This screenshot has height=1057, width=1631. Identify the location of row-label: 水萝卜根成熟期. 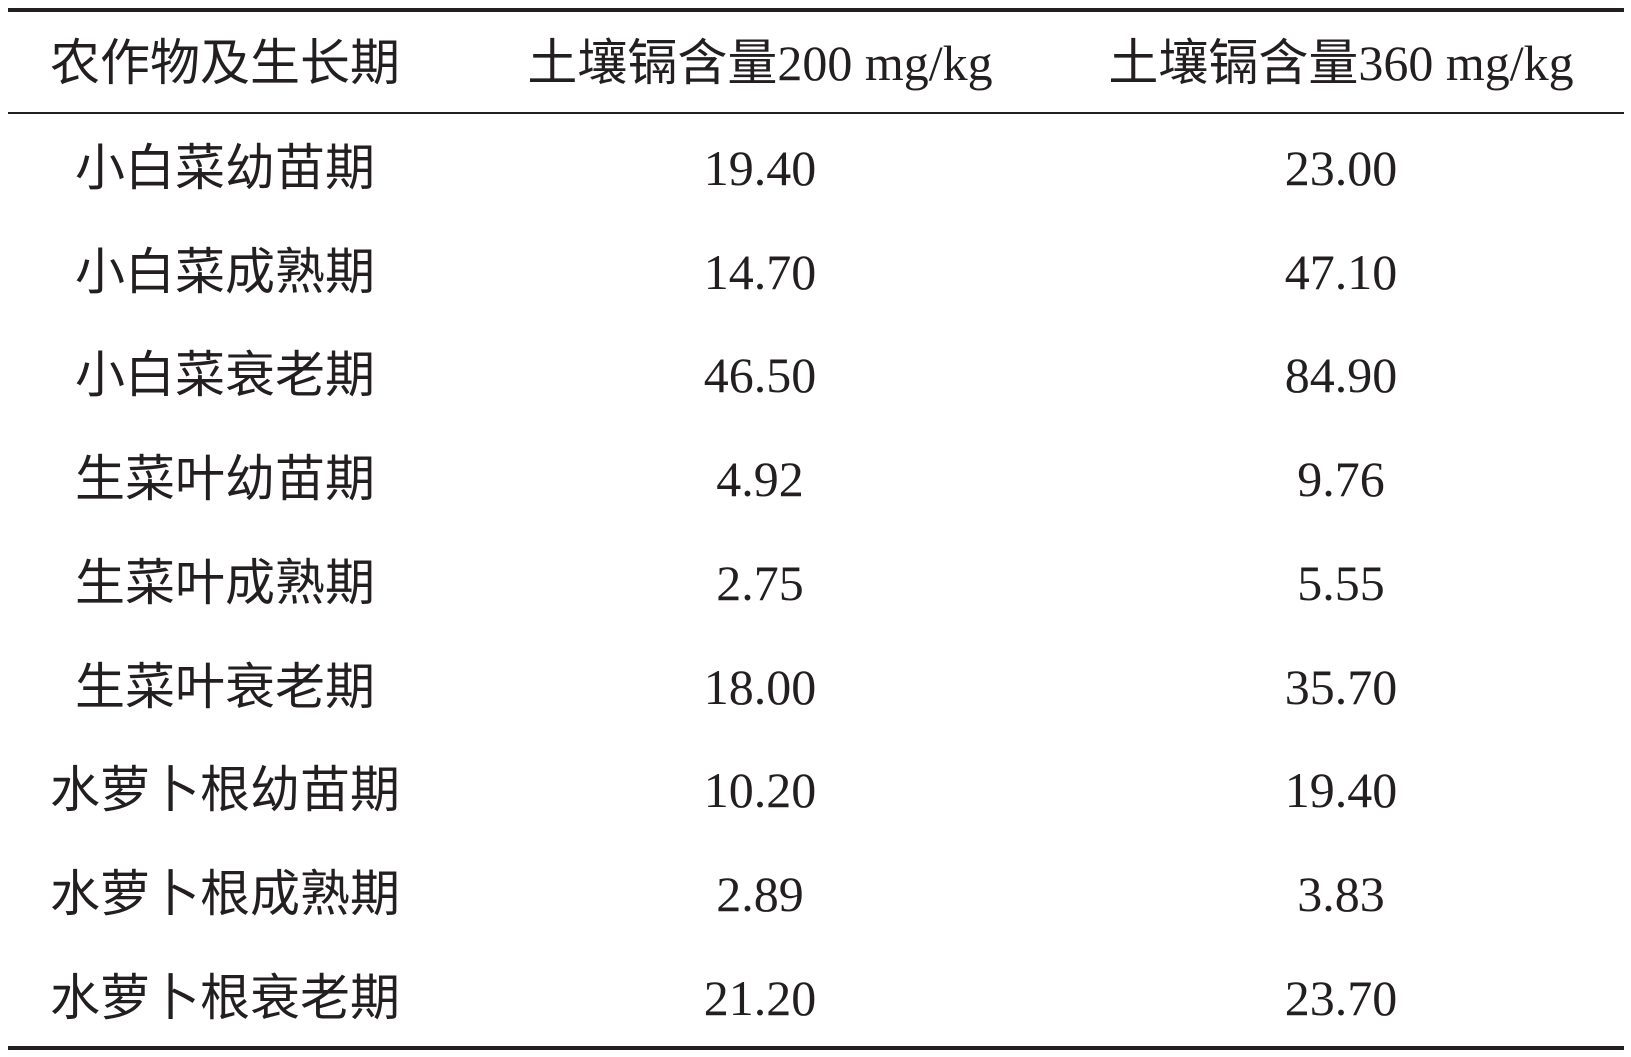
(225, 893).